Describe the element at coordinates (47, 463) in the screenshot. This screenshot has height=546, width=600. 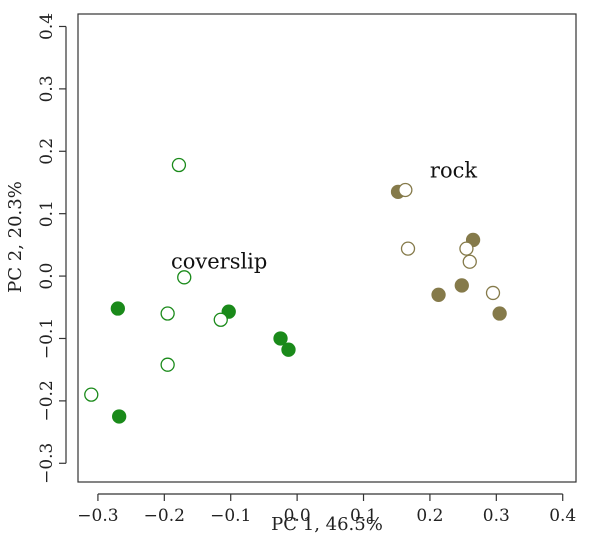
I see `y-tick-label: −0.3` at that location.